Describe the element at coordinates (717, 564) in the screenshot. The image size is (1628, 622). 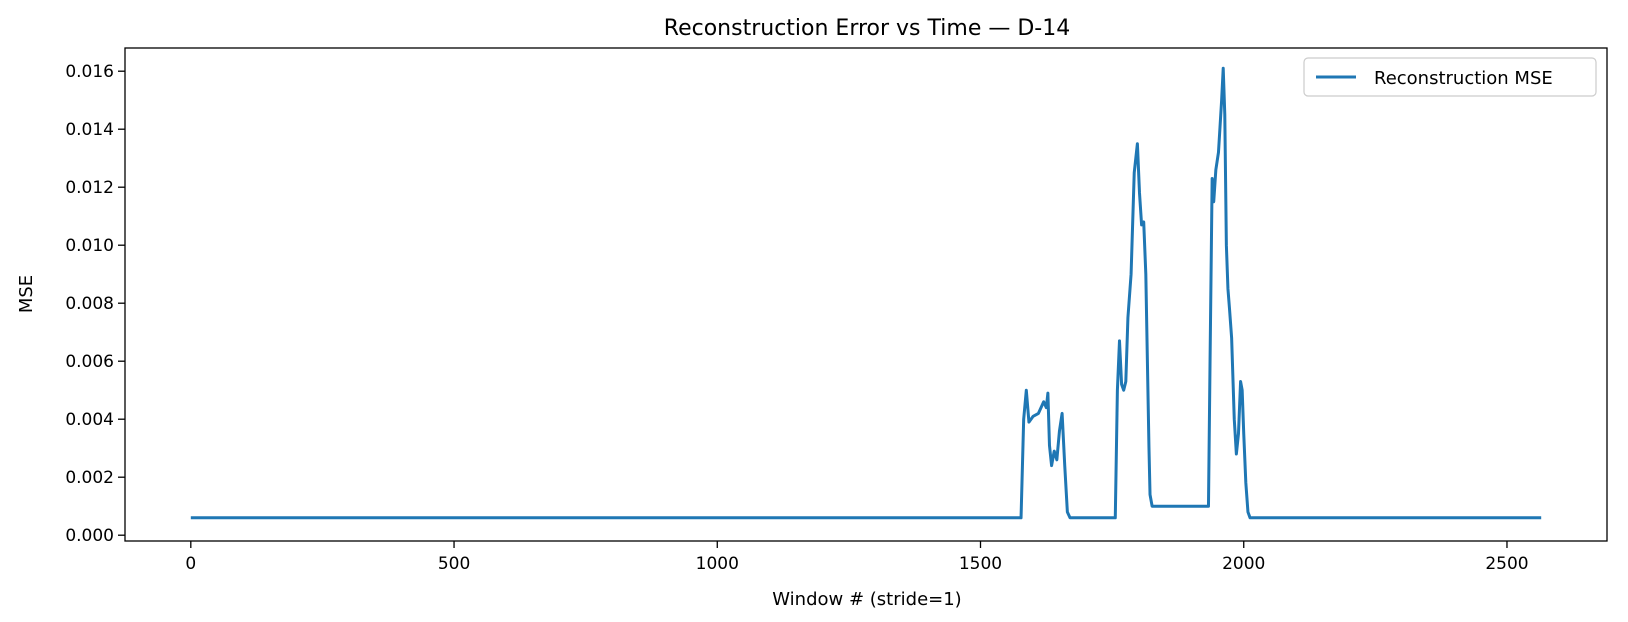
I see `x-tick-label: 1000` at that location.